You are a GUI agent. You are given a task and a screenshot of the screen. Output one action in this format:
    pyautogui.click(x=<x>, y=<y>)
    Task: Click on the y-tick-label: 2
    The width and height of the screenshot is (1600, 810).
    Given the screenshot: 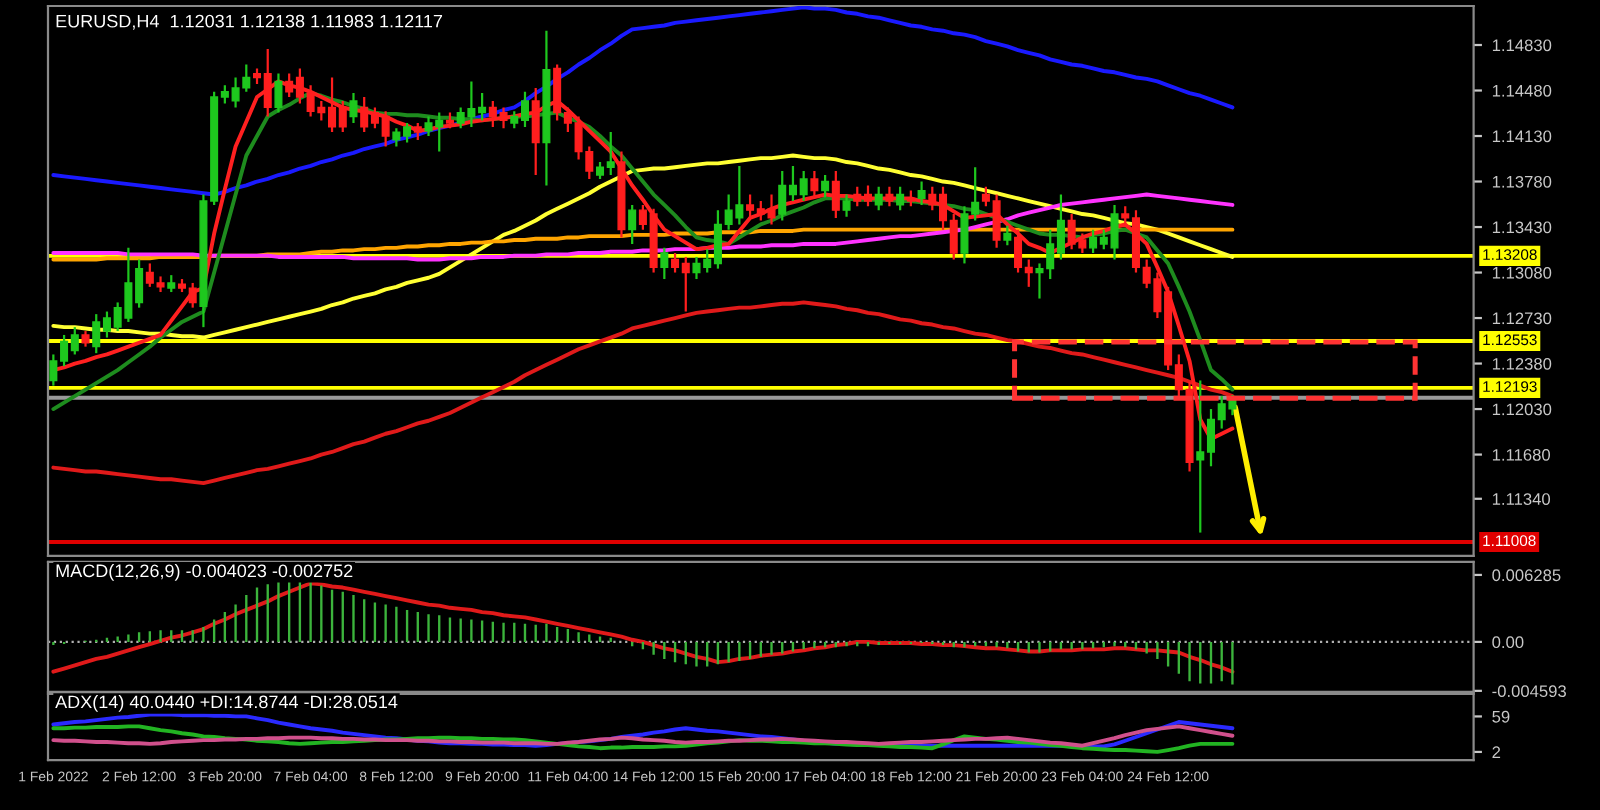 What is the action you would take?
    pyautogui.click(x=1496, y=752)
    